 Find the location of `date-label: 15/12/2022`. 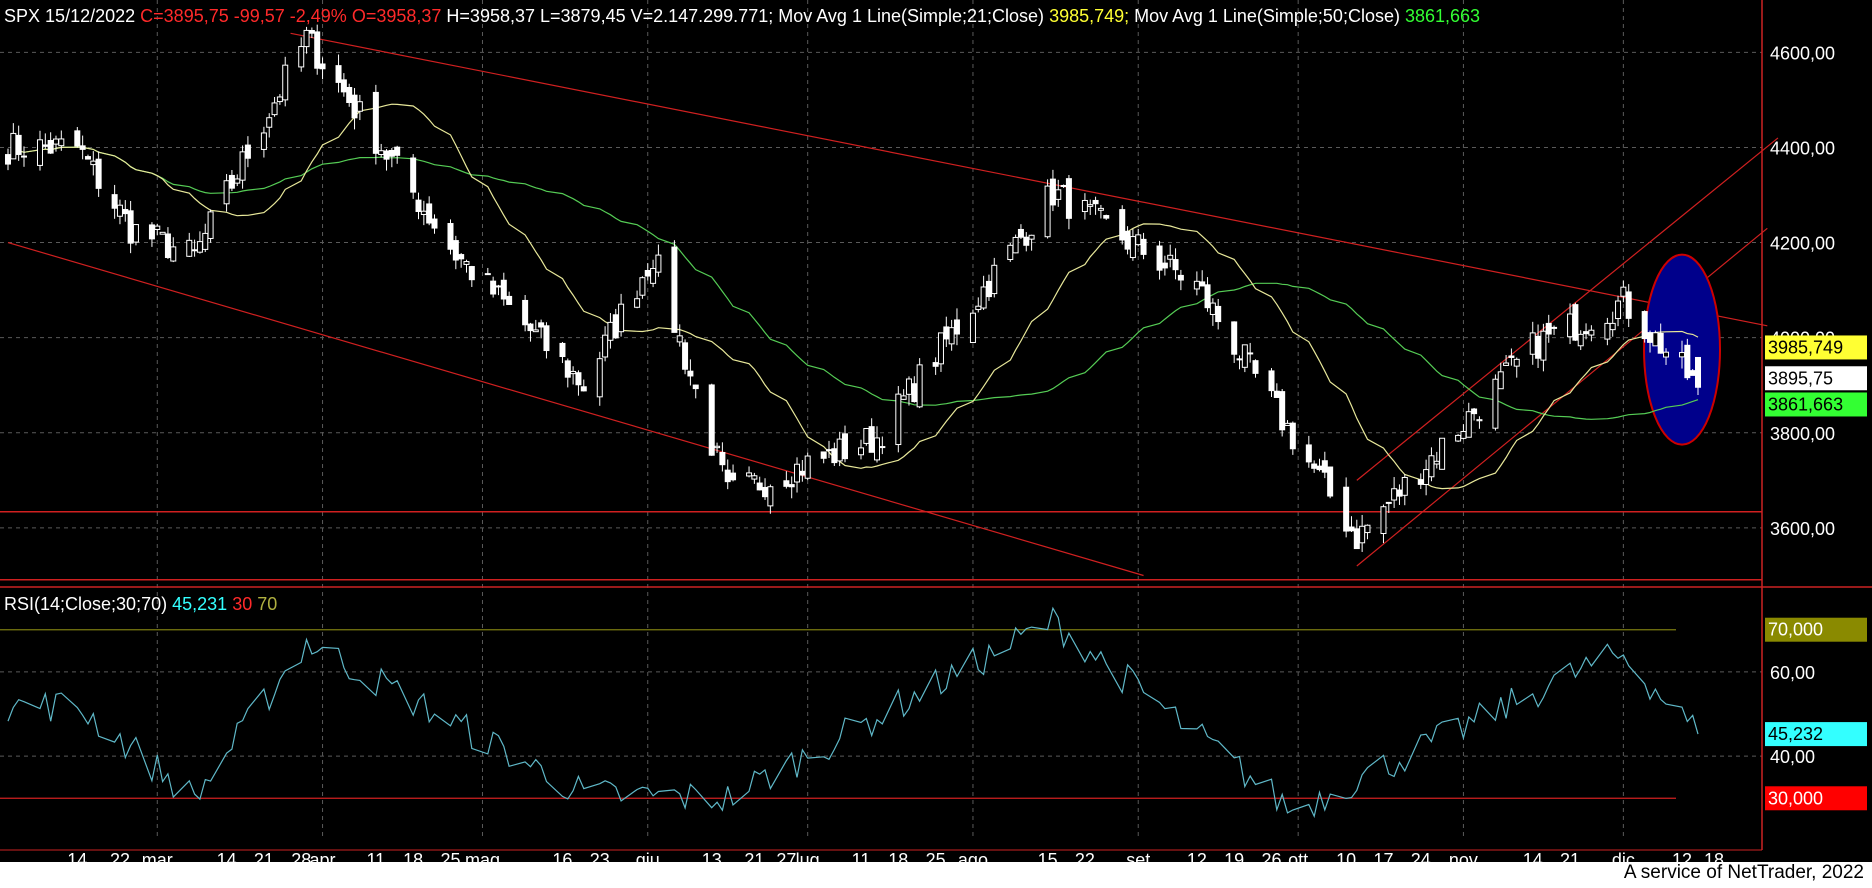

date-label: 15/12/2022 is located at coordinates (90, 16).